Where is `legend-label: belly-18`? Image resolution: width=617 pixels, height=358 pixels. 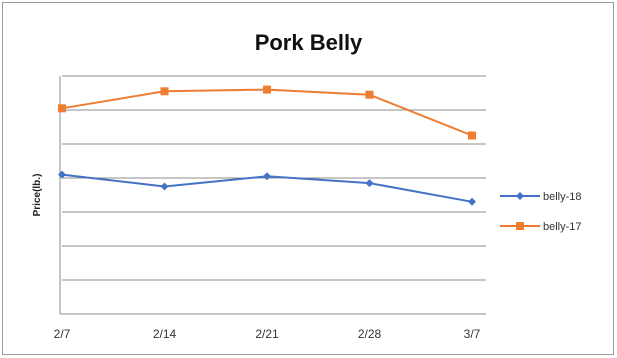 legend-label: belly-18 is located at coordinates (562, 197).